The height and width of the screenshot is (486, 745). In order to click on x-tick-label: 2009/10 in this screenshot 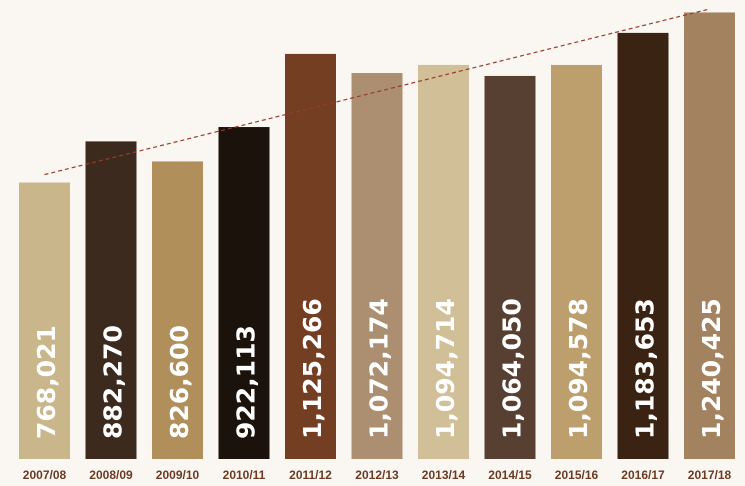, I will do `click(178, 475)`.